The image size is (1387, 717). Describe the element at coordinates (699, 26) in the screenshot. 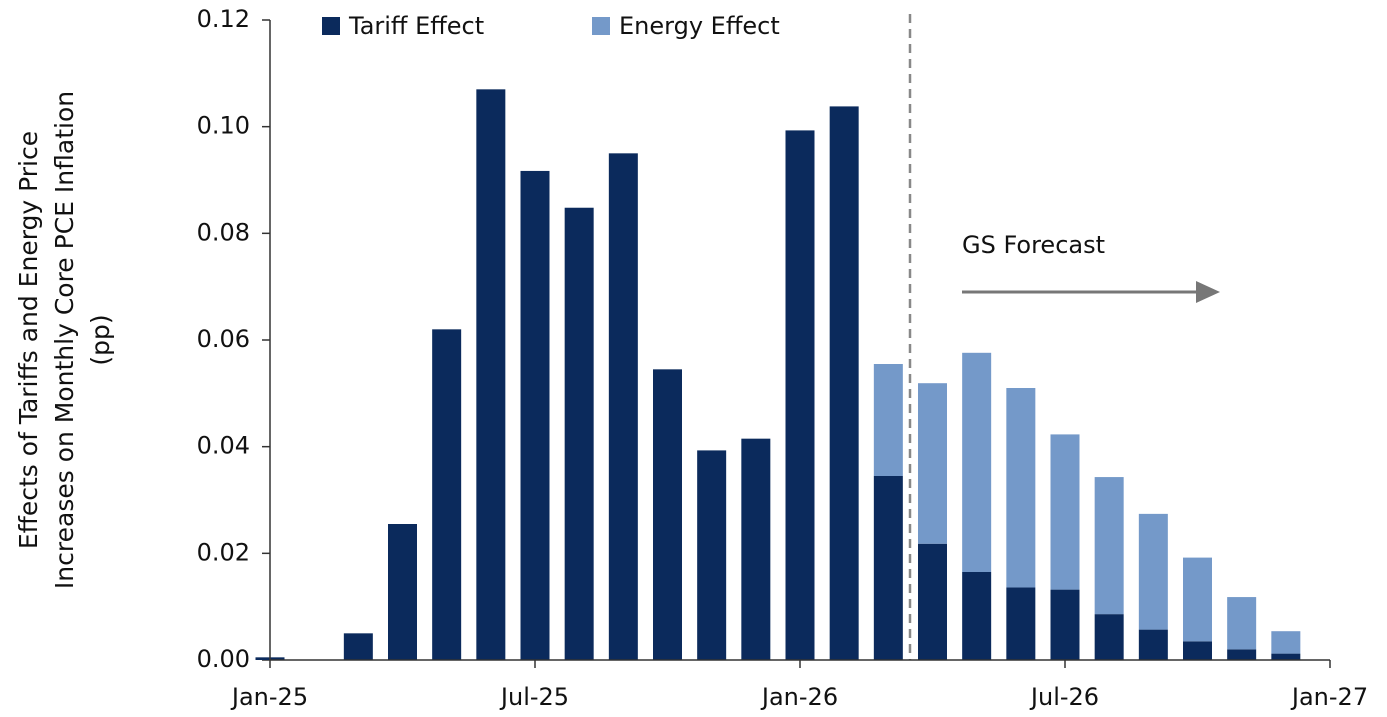

I see `legend-label: Energy Effect` at that location.